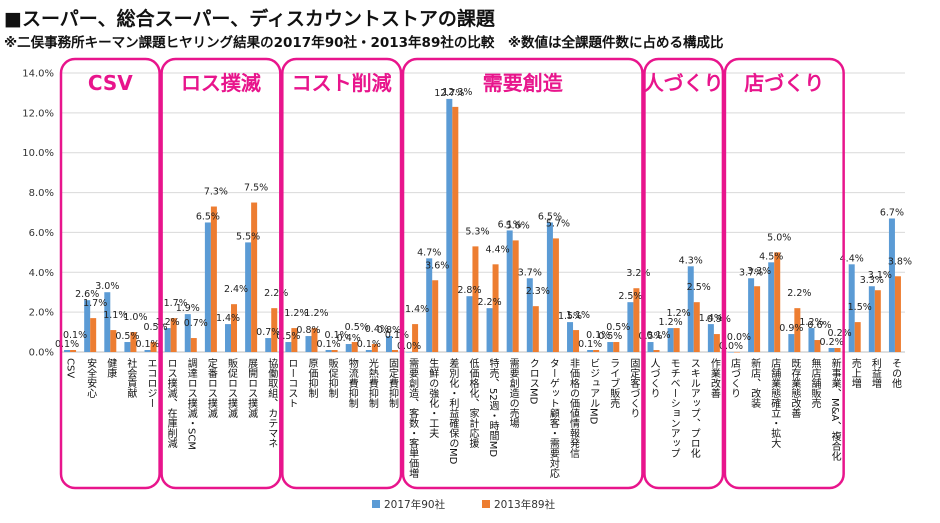 Image resolution: width=940 pixels, height=523 pixels. What do you see at coordinates (525, 504) in the screenshot?
I see `legend-label-2013: 2013年89社` at bounding box center [525, 504].